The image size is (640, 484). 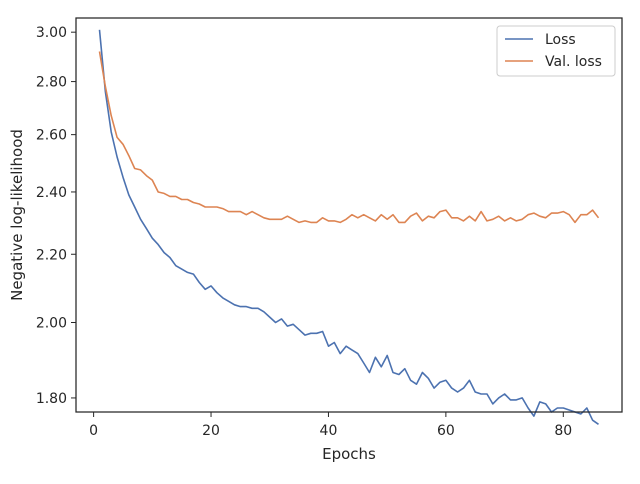 I want to click on y-tick-label: 3.00, so click(x=51, y=33).